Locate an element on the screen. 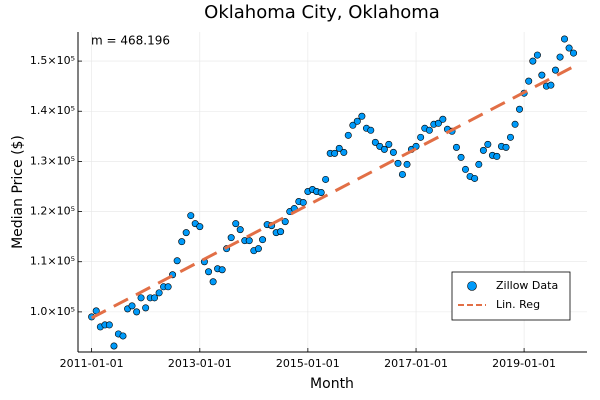 Image resolution: width=600 pixels, height=400 pixels. annotation: m = 468.196 is located at coordinates (130, 41).